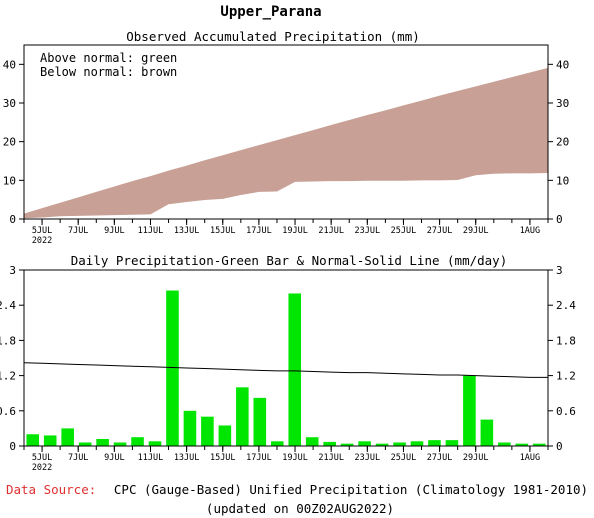 This screenshot has width=594, height=518. Describe the element at coordinates (566, 376) in the screenshot. I see `y-tick-label-right: 1.2` at that location.